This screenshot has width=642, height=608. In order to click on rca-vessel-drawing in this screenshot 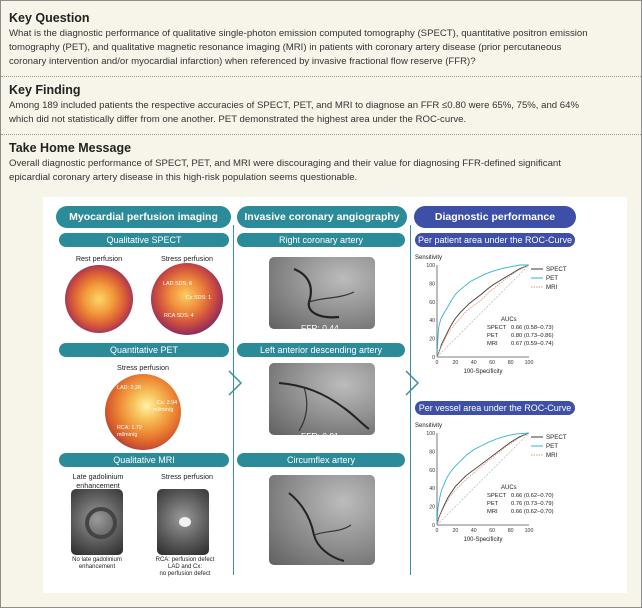, I will do `click(324, 293)`.